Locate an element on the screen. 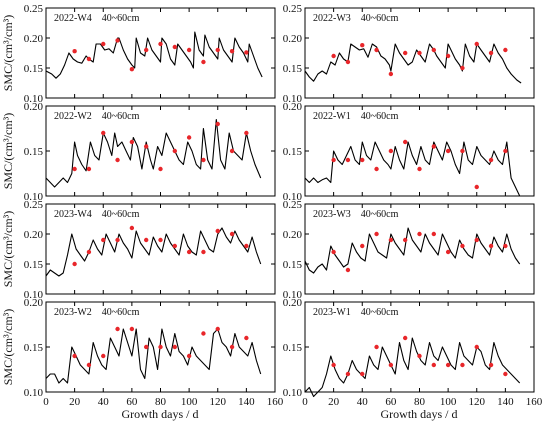  panel-2023-w3: 0.10 0.15 0.20 0.25 2023-W3 40~60cm is located at coordinates (409, 250).